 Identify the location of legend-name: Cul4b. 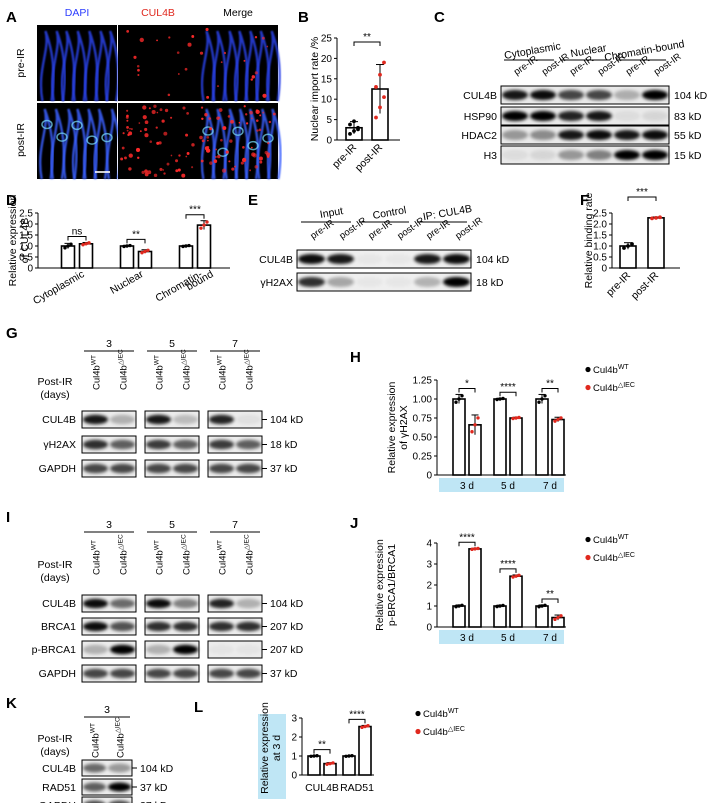
(605, 370).